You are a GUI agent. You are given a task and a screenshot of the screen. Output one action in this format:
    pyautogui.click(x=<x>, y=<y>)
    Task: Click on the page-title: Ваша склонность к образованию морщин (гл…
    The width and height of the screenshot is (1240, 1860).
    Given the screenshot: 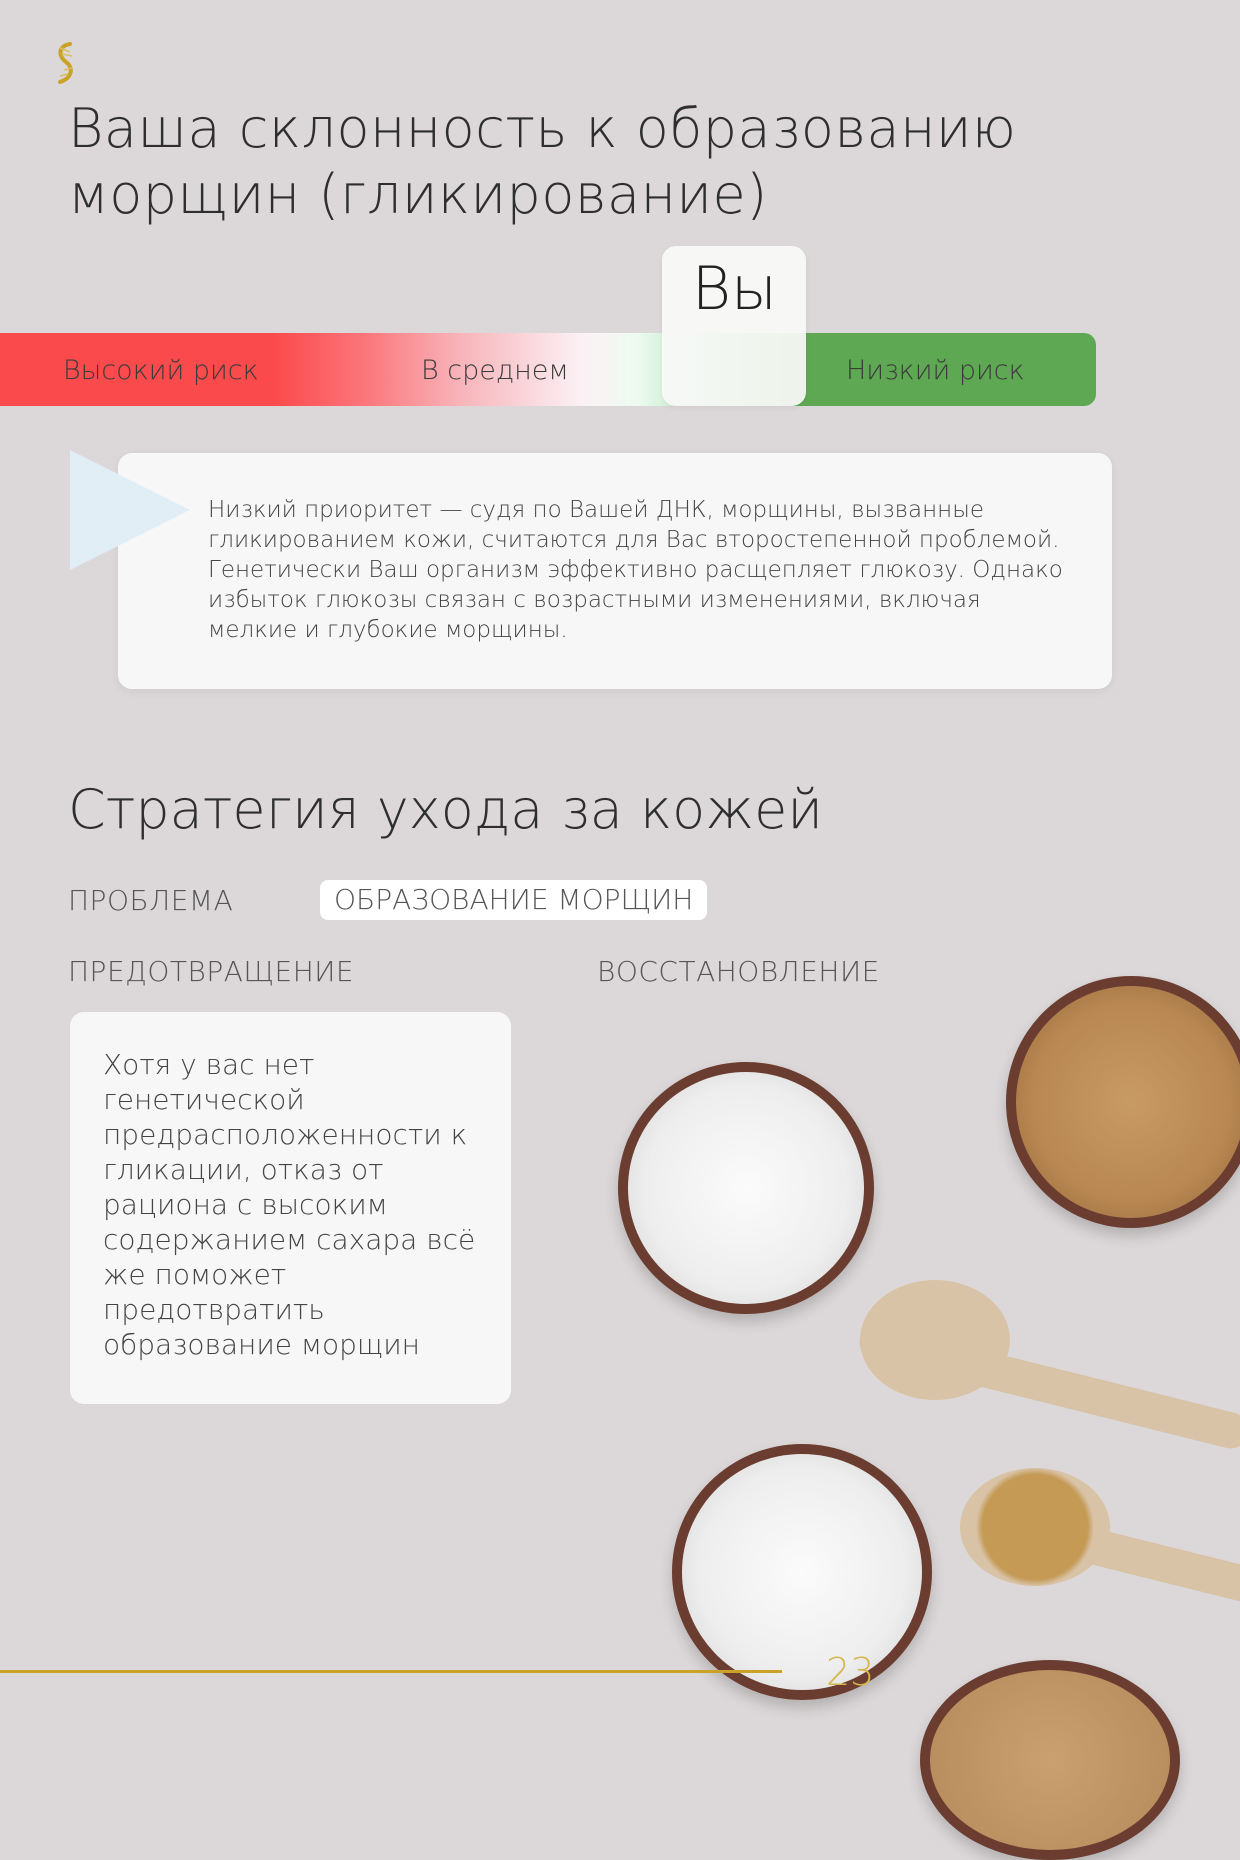 What is the action you would take?
    pyautogui.click(x=542, y=161)
    